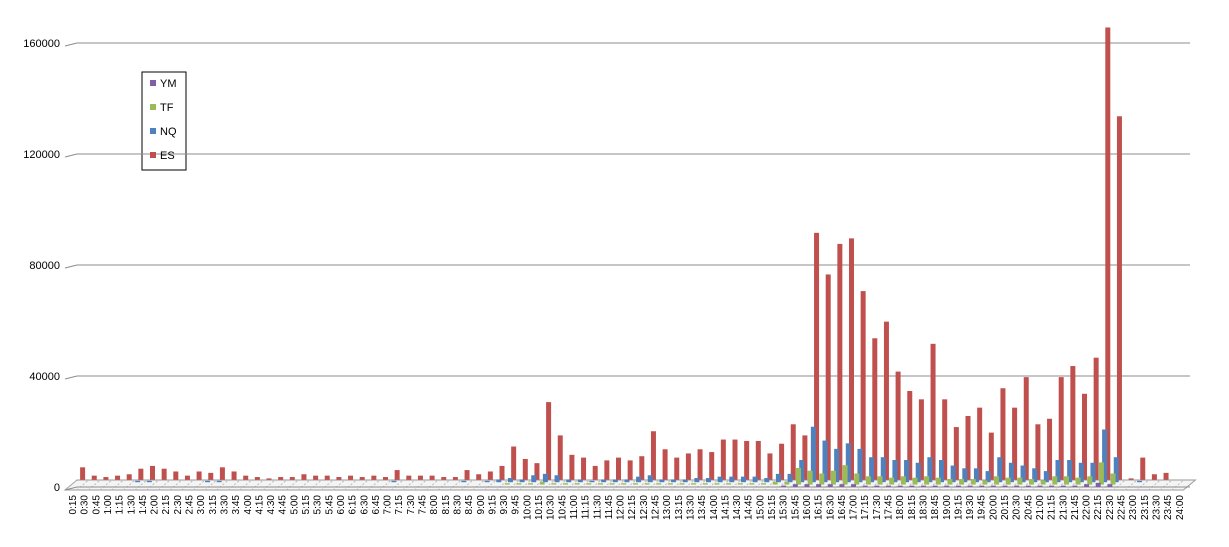  What do you see at coordinates (970, 507) in the screenshot?
I see `x-tick-label: 19:30` at bounding box center [970, 507].